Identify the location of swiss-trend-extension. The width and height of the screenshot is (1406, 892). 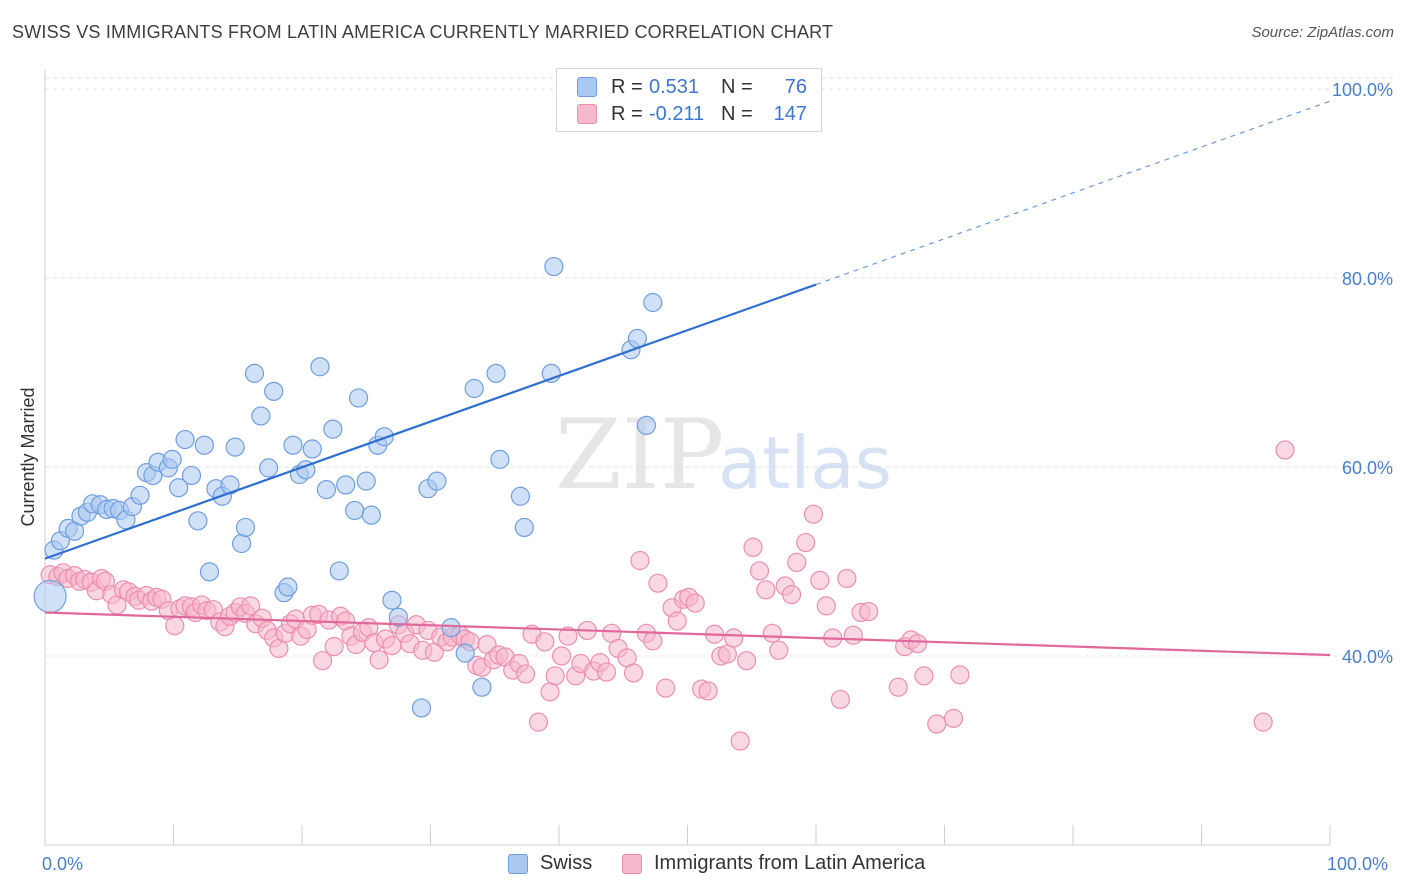
(1073, 193).